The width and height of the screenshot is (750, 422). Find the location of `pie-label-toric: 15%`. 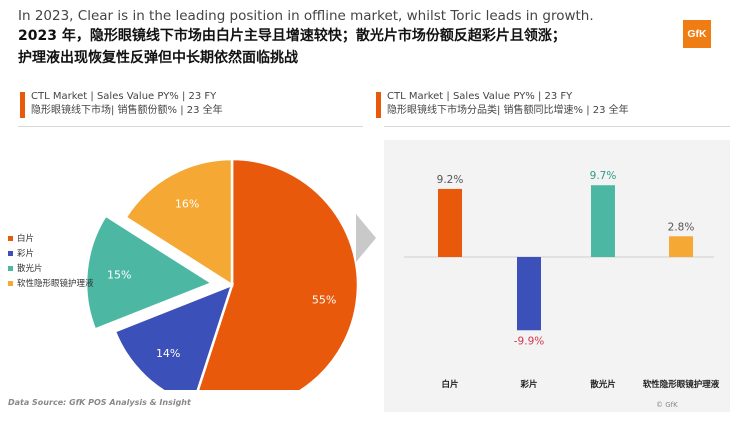

pie-label-toric: 15% is located at coordinates (119, 274).